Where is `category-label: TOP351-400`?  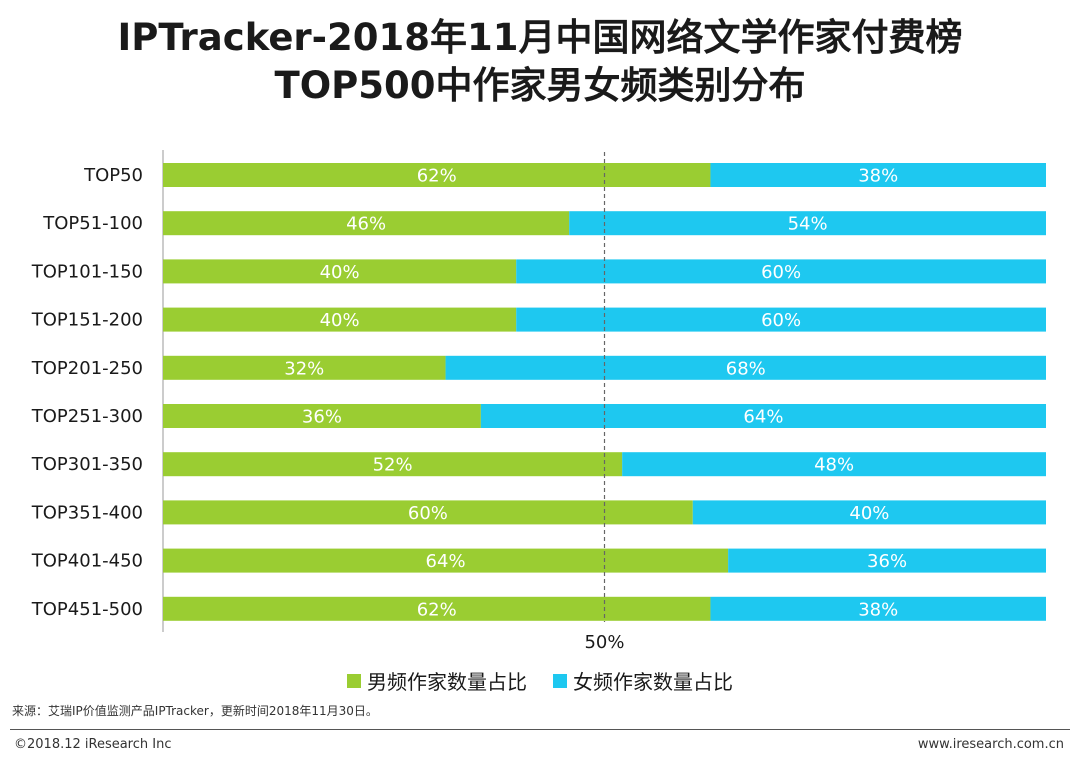 category-label: TOP351-400 is located at coordinates (87, 512).